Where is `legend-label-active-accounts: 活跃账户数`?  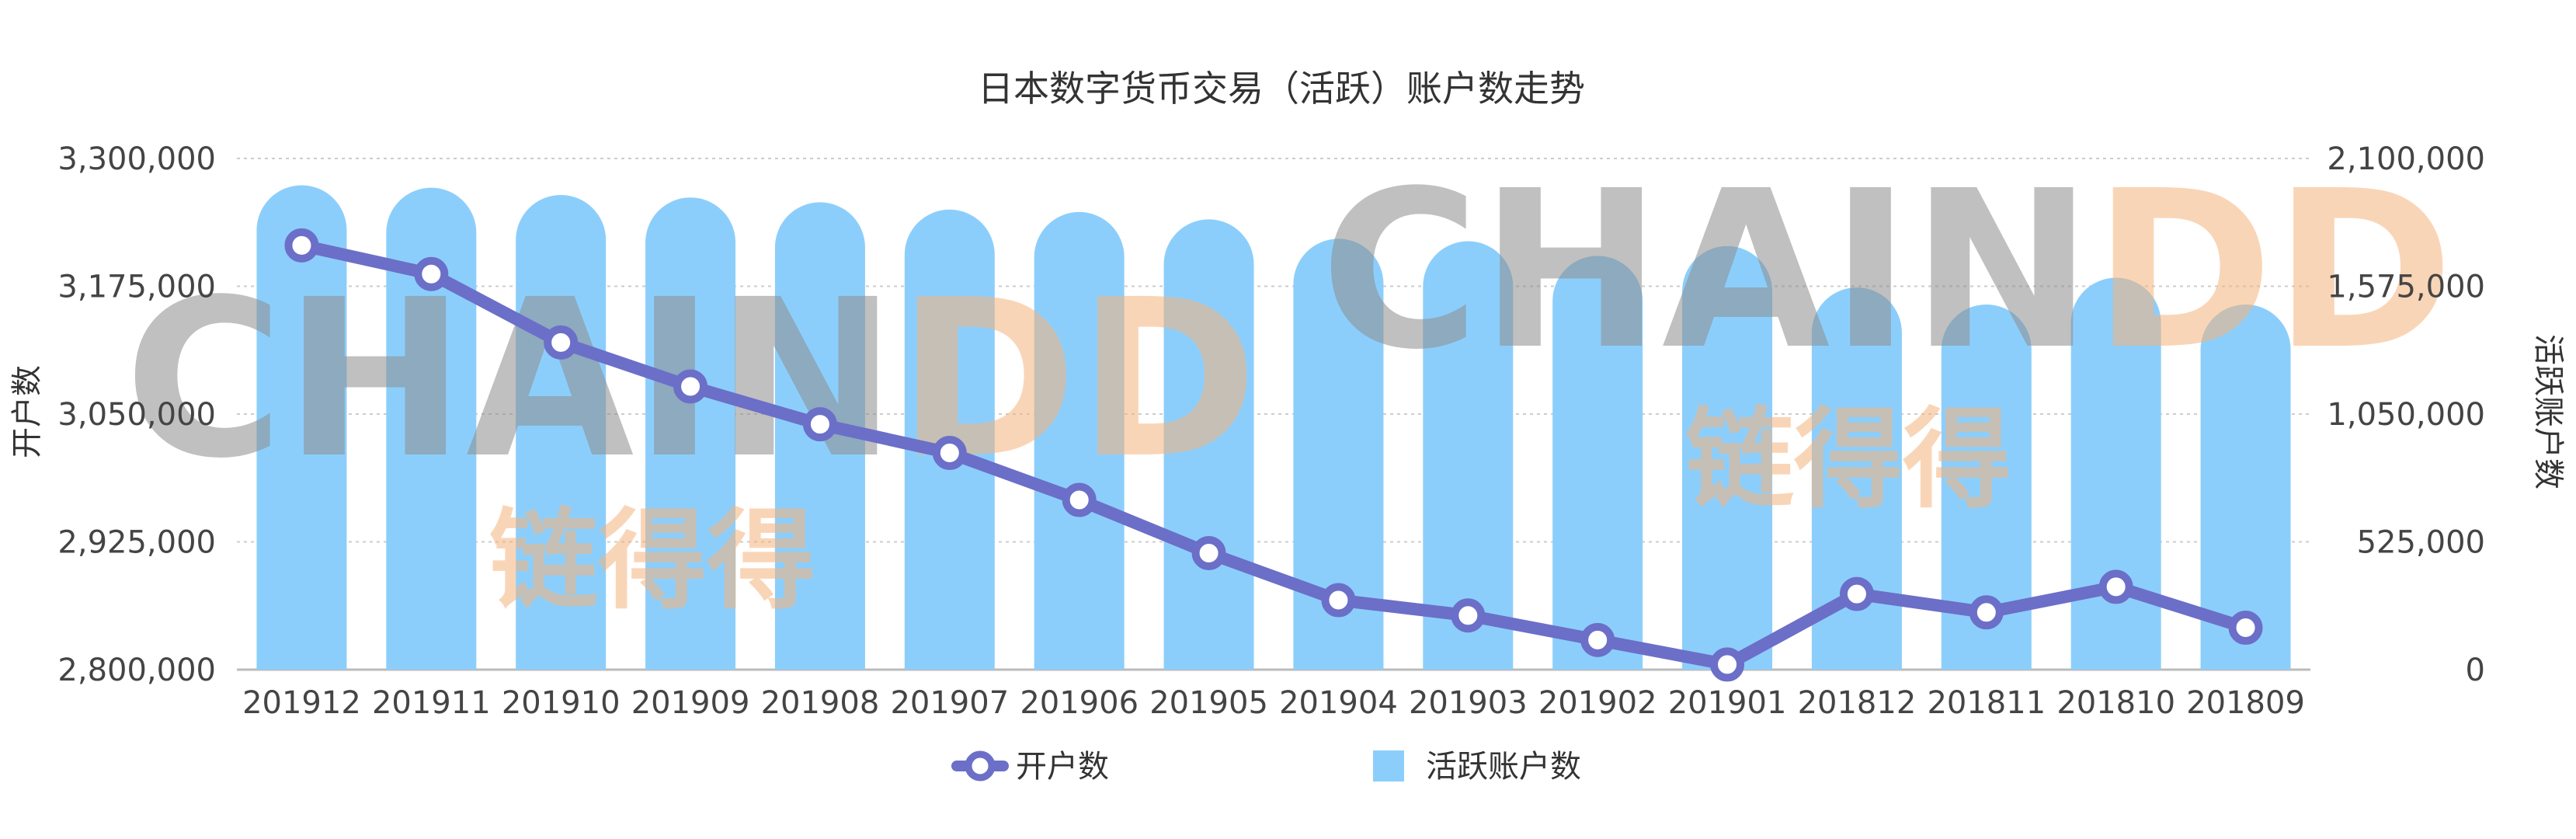
legend-label-active-accounts: 活跃账户数 is located at coordinates (1503, 767).